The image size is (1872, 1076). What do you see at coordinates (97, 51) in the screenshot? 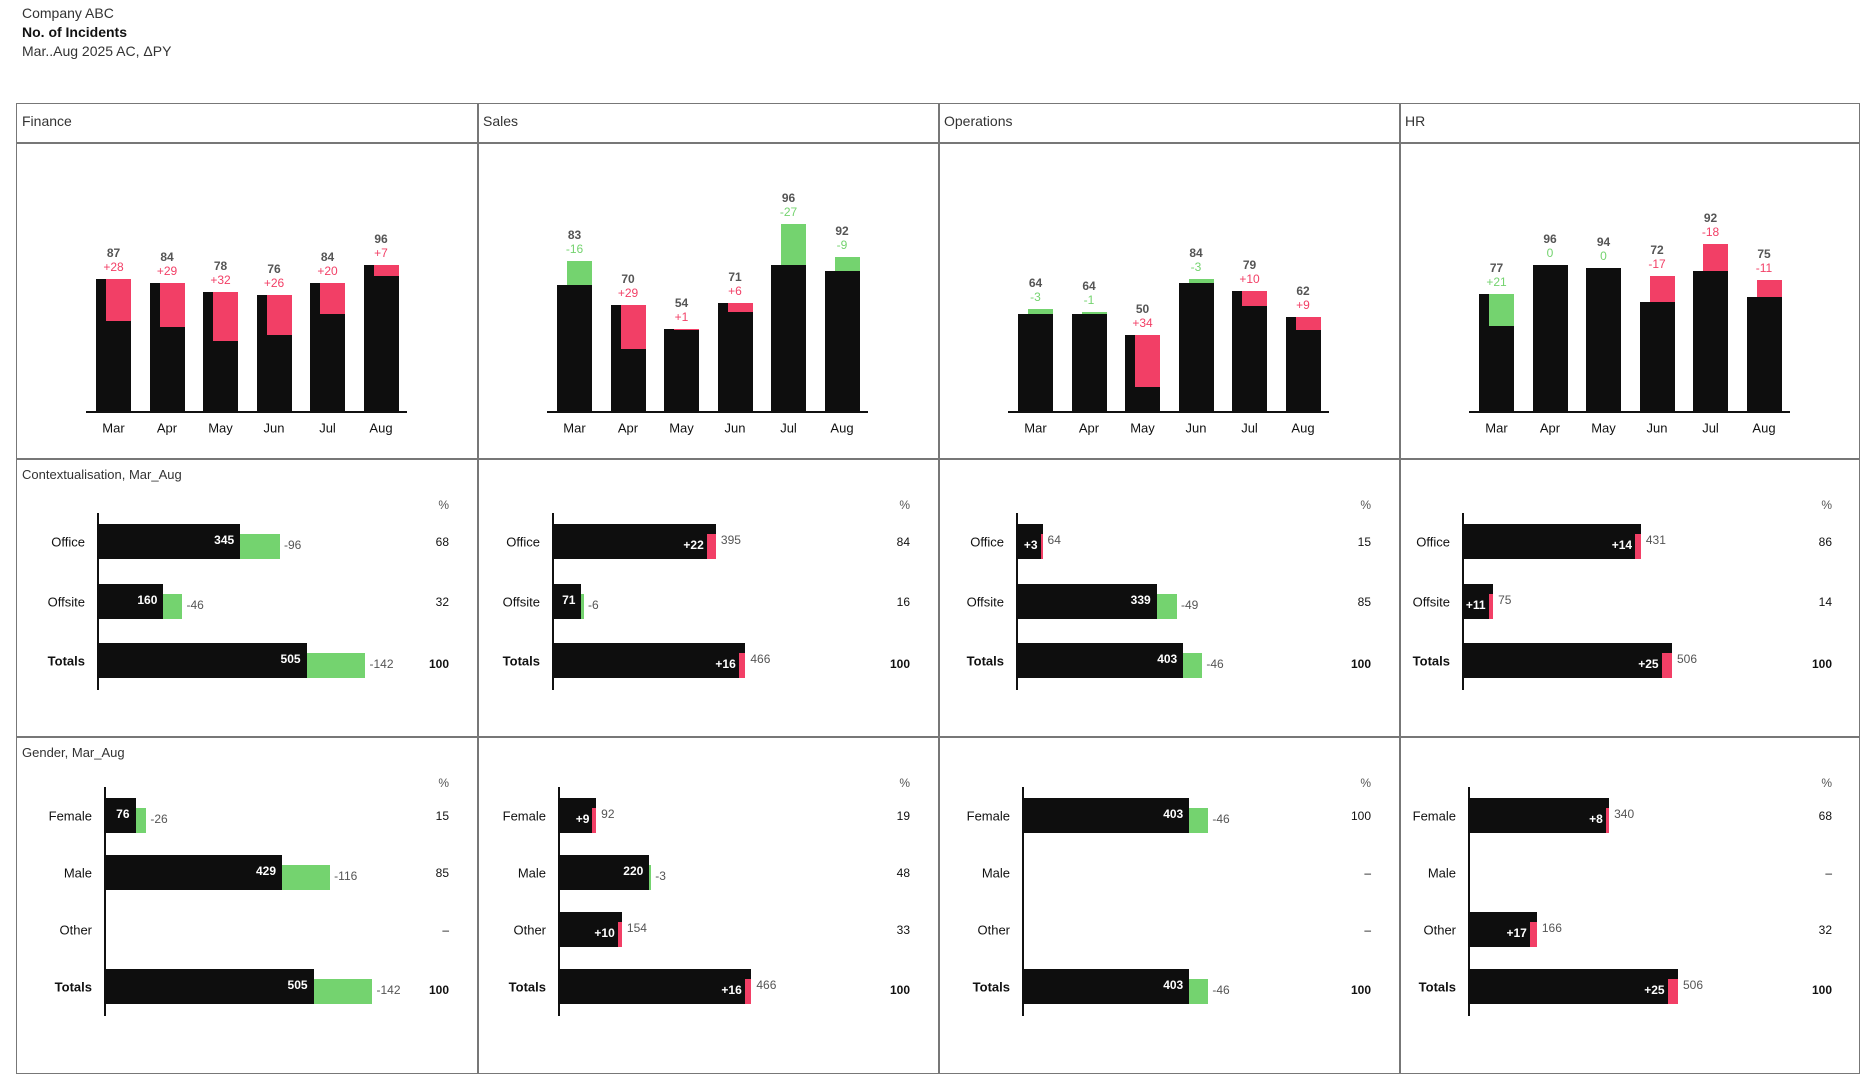
I see `report-period: Mar..Aug 2025 AC, ΔPY` at bounding box center [97, 51].